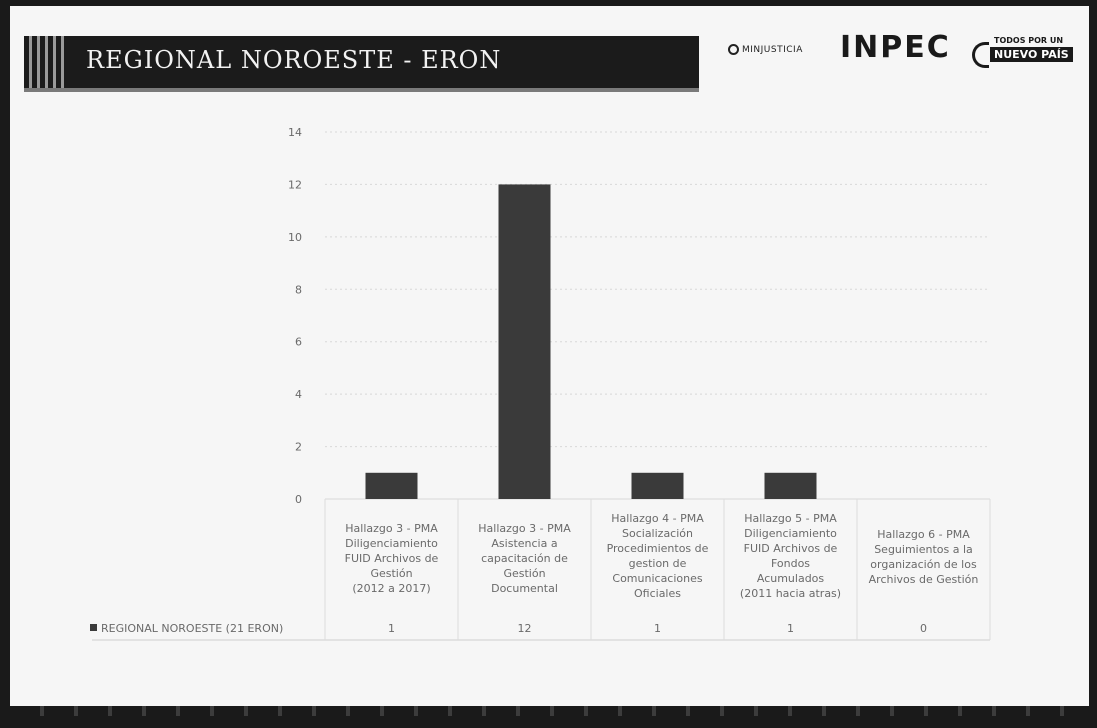  I want to click on legend-swatch, so click(93, 627).